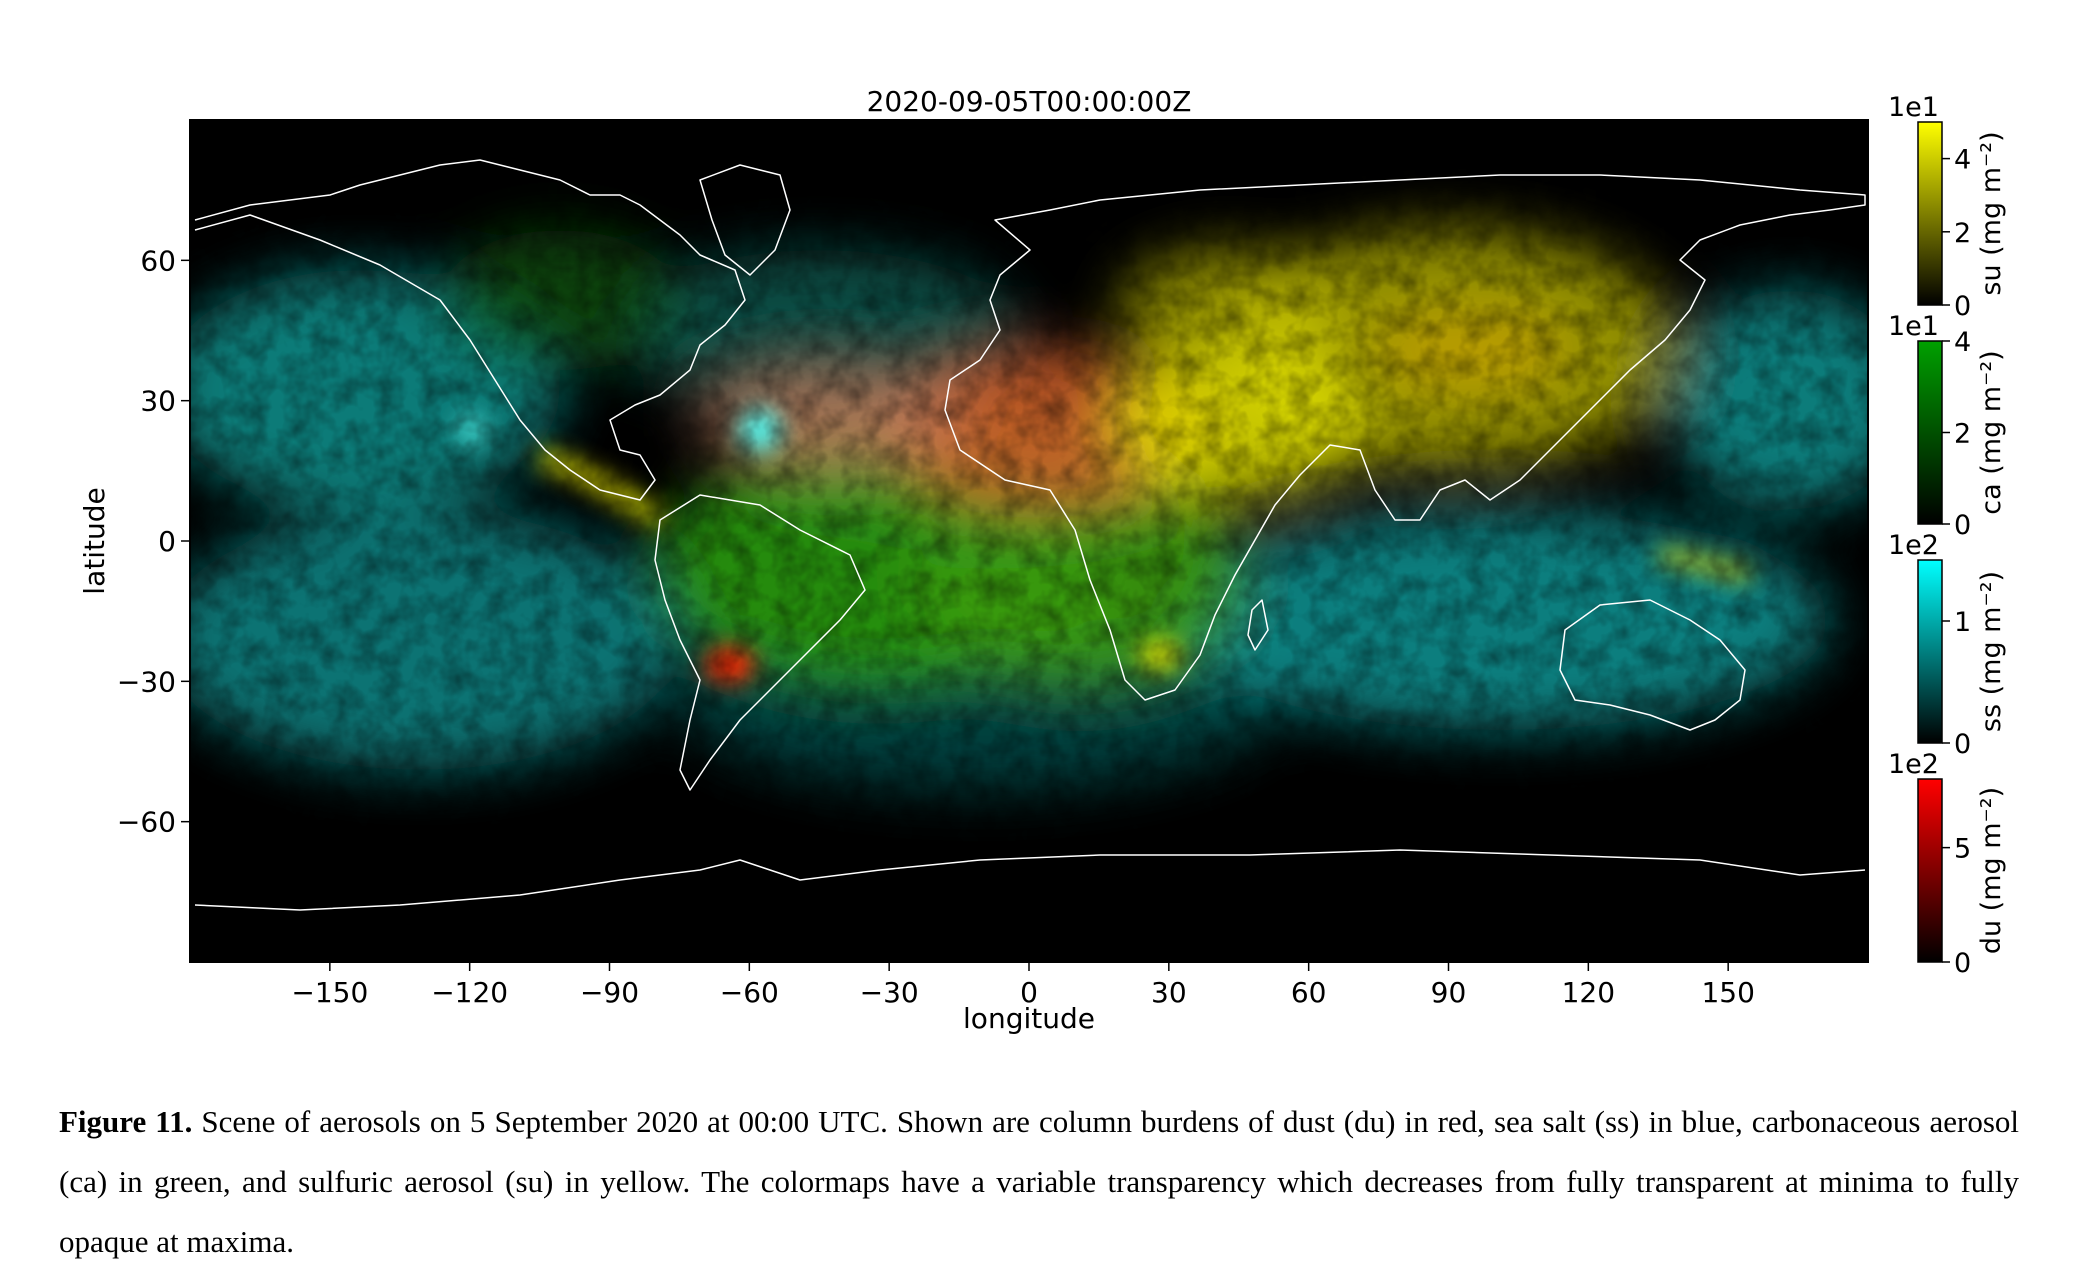  Describe the element at coordinates (126, 1121) in the screenshot. I see `caption-label: Figure 11.` at that location.